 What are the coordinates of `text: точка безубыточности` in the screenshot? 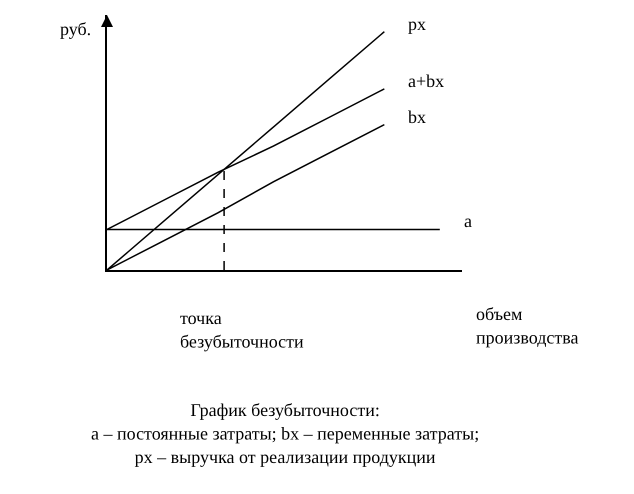 It's located at (242, 330).